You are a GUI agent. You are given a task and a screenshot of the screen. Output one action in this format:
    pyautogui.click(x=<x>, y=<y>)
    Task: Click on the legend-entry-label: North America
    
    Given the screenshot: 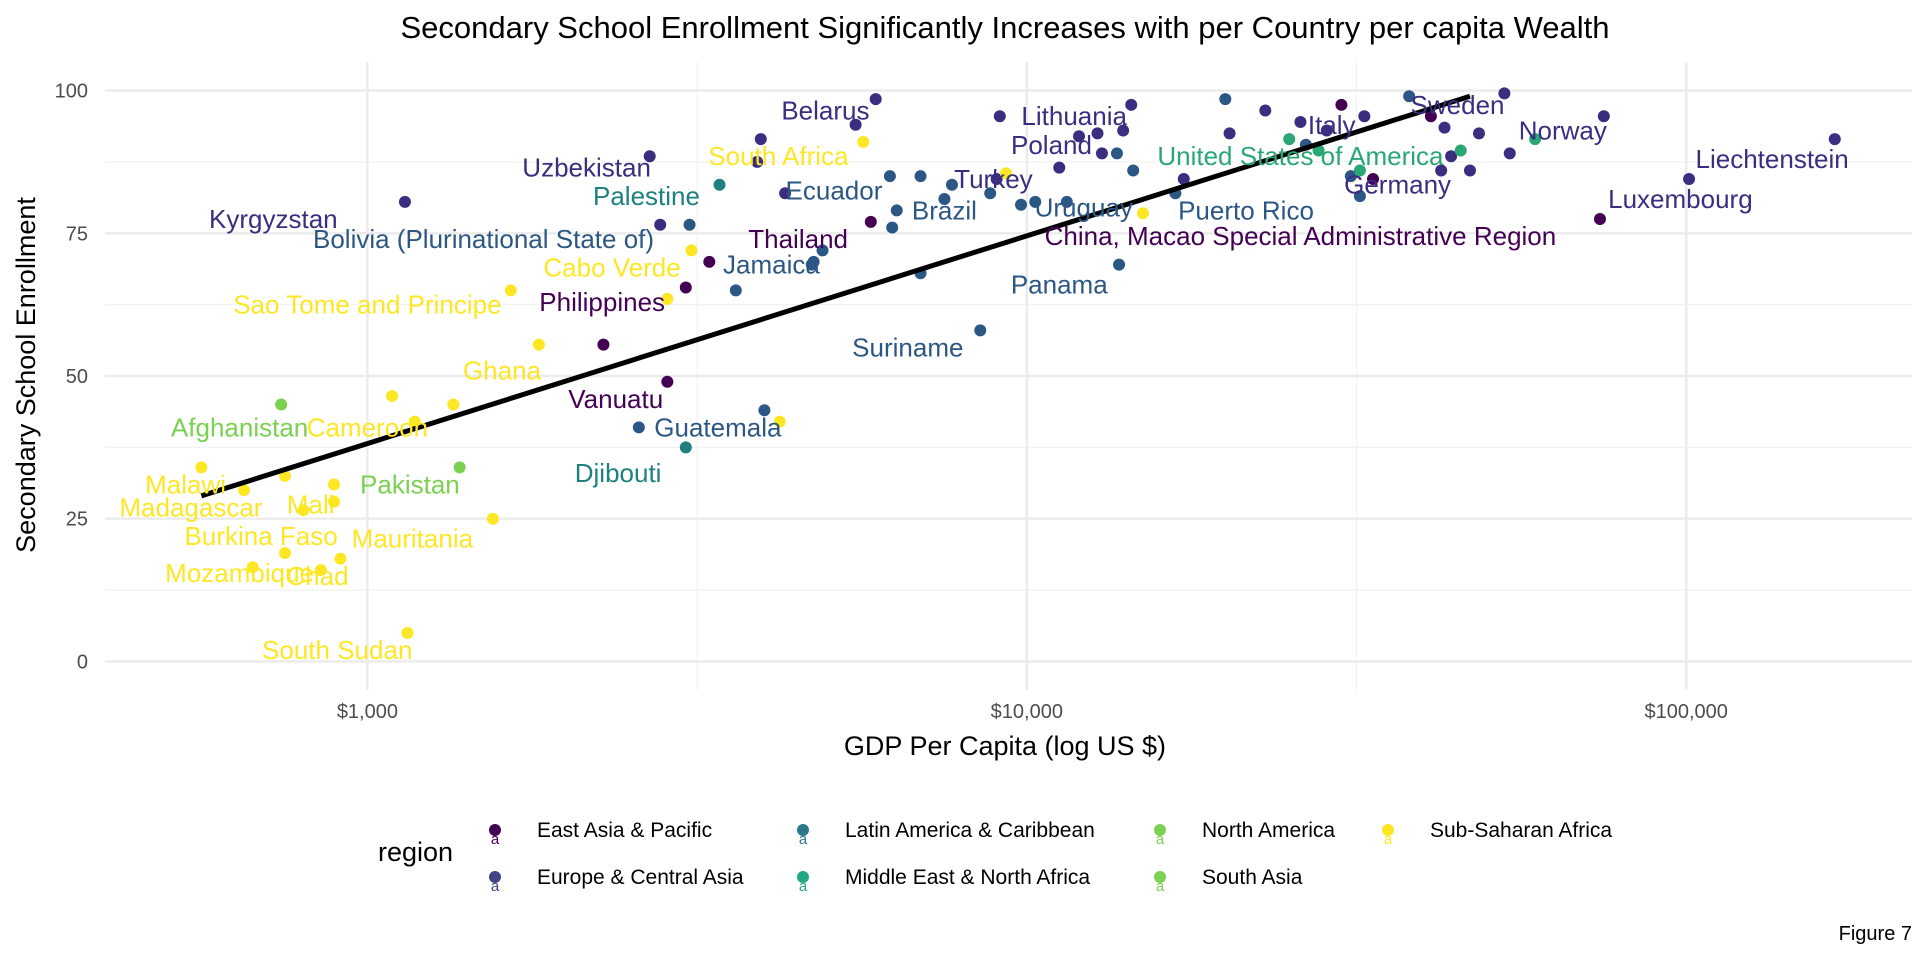 What is the action you would take?
    pyautogui.click(x=1268, y=830)
    